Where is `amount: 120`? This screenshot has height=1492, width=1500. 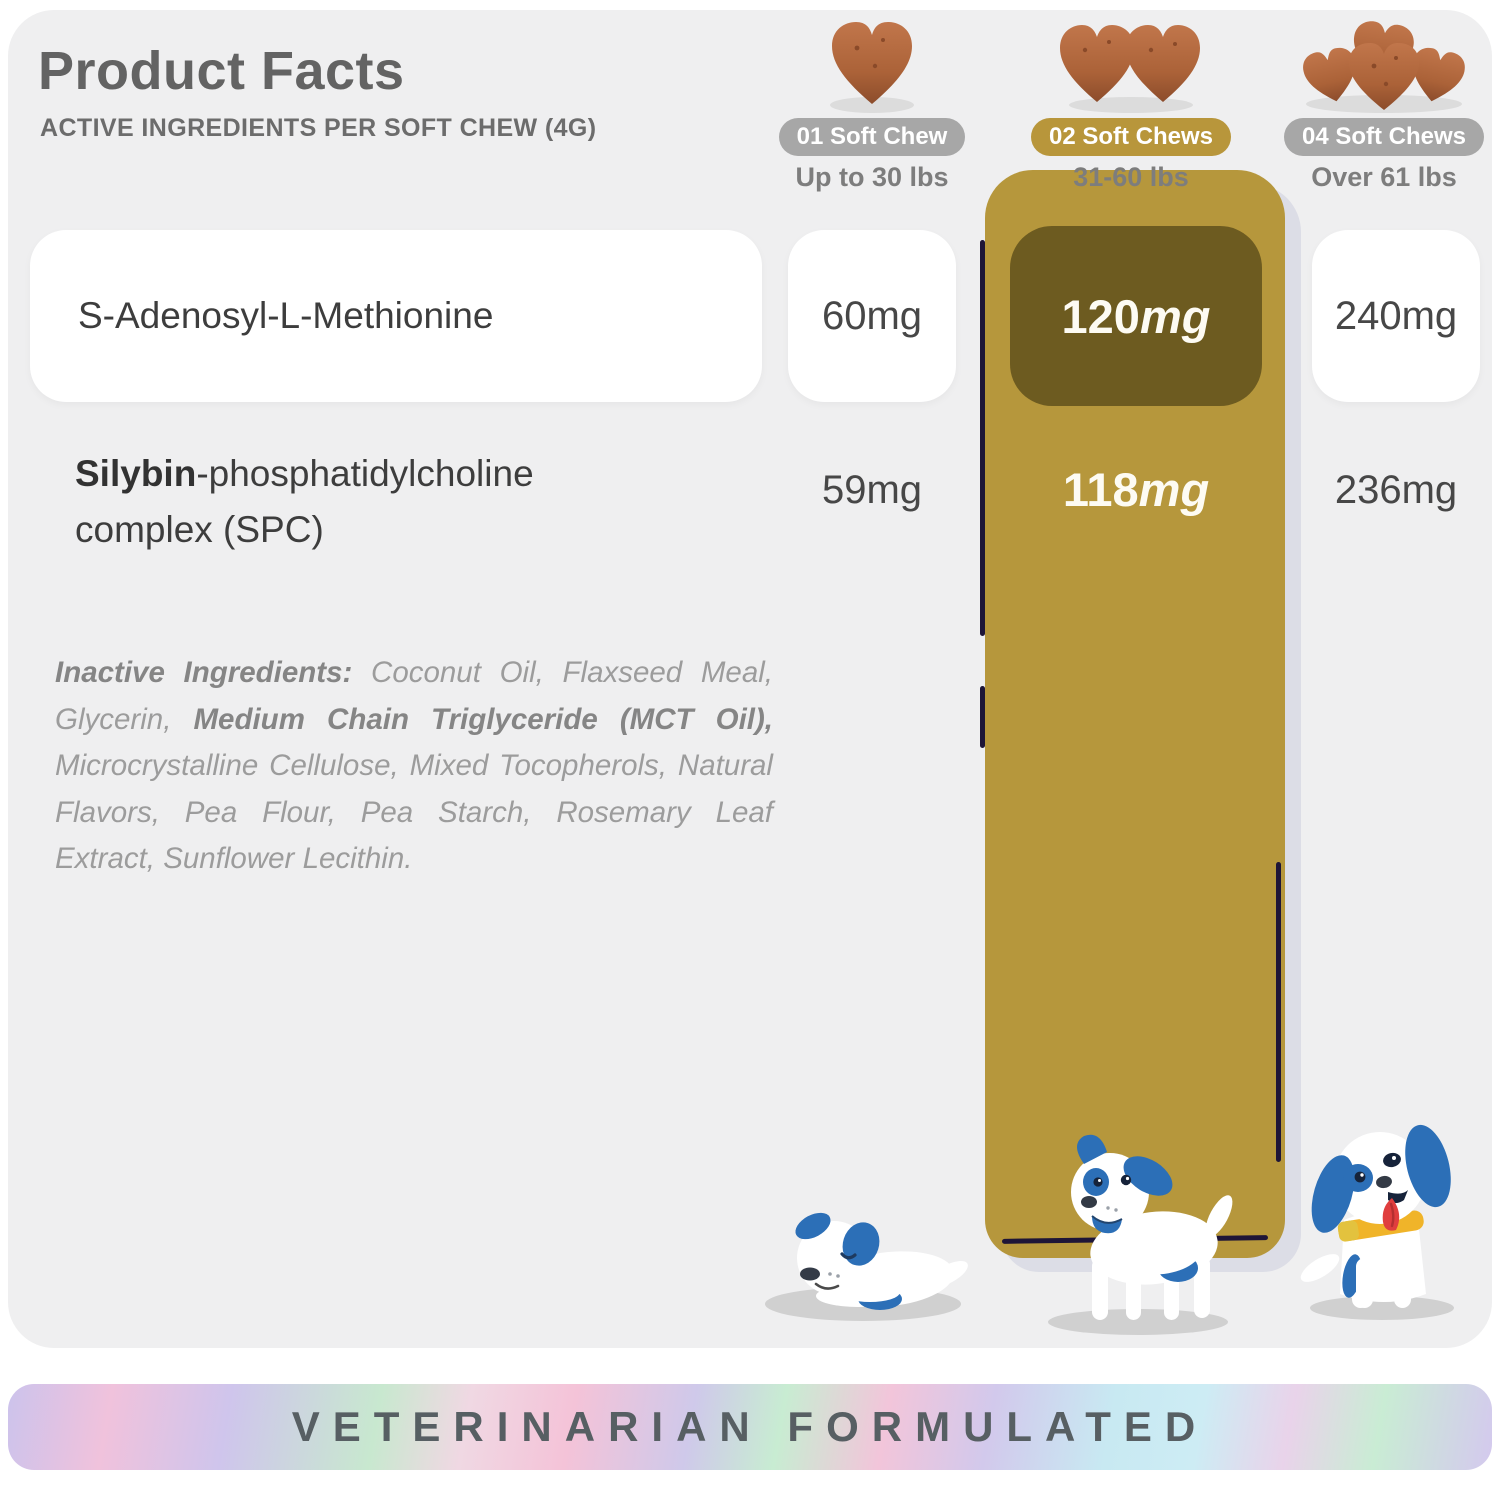 amount: 120 is located at coordinates (1100, 316).